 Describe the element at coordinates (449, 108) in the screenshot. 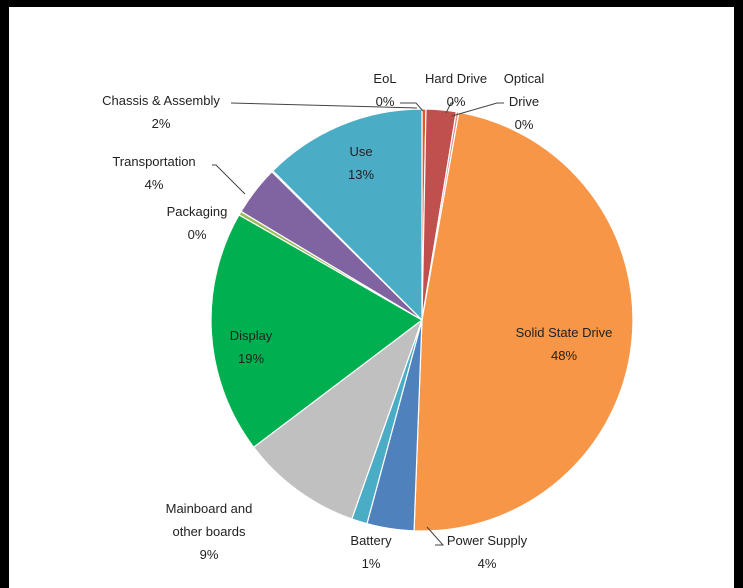

I see `leader-line-hard-drive` at that location.